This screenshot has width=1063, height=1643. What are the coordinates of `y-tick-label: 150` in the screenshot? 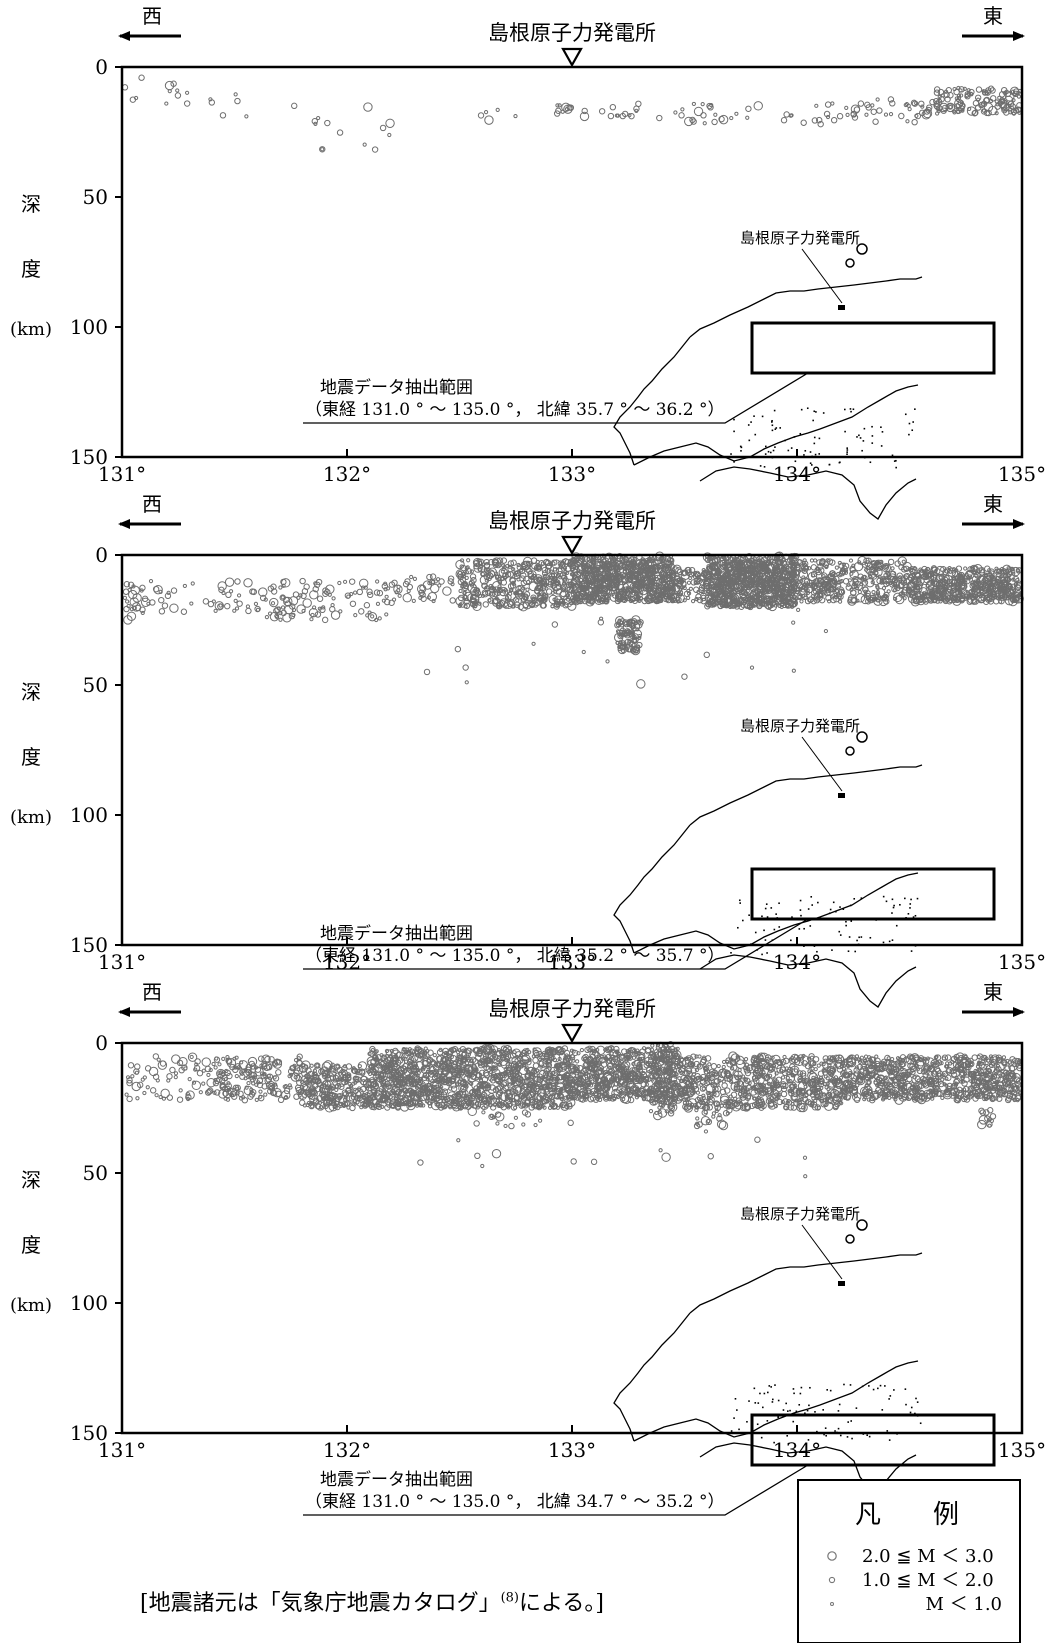 It's located at (89, 945).